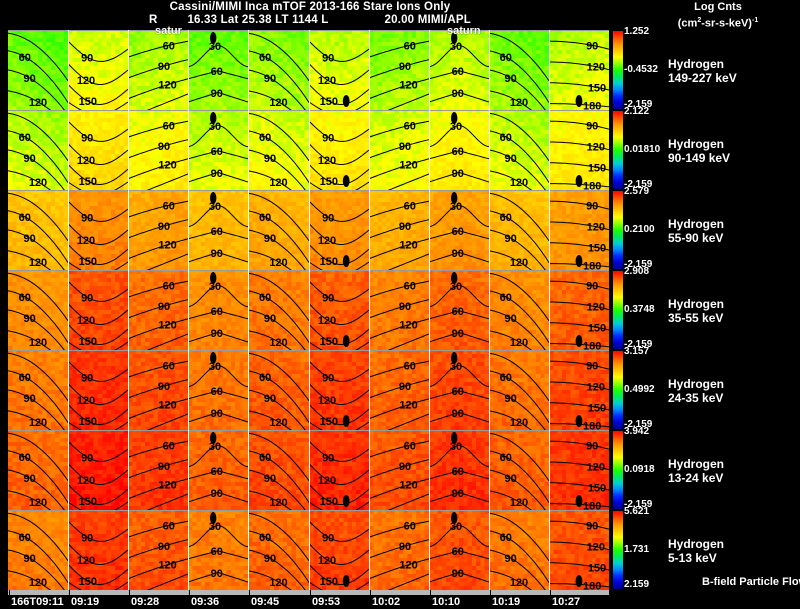 Image resolution: width=800 pixels, height=609 pixels. What do you see at coordinates (456, 127) in the screenshot?
I see `contour-label: 30` at bounding box center [456, 127].